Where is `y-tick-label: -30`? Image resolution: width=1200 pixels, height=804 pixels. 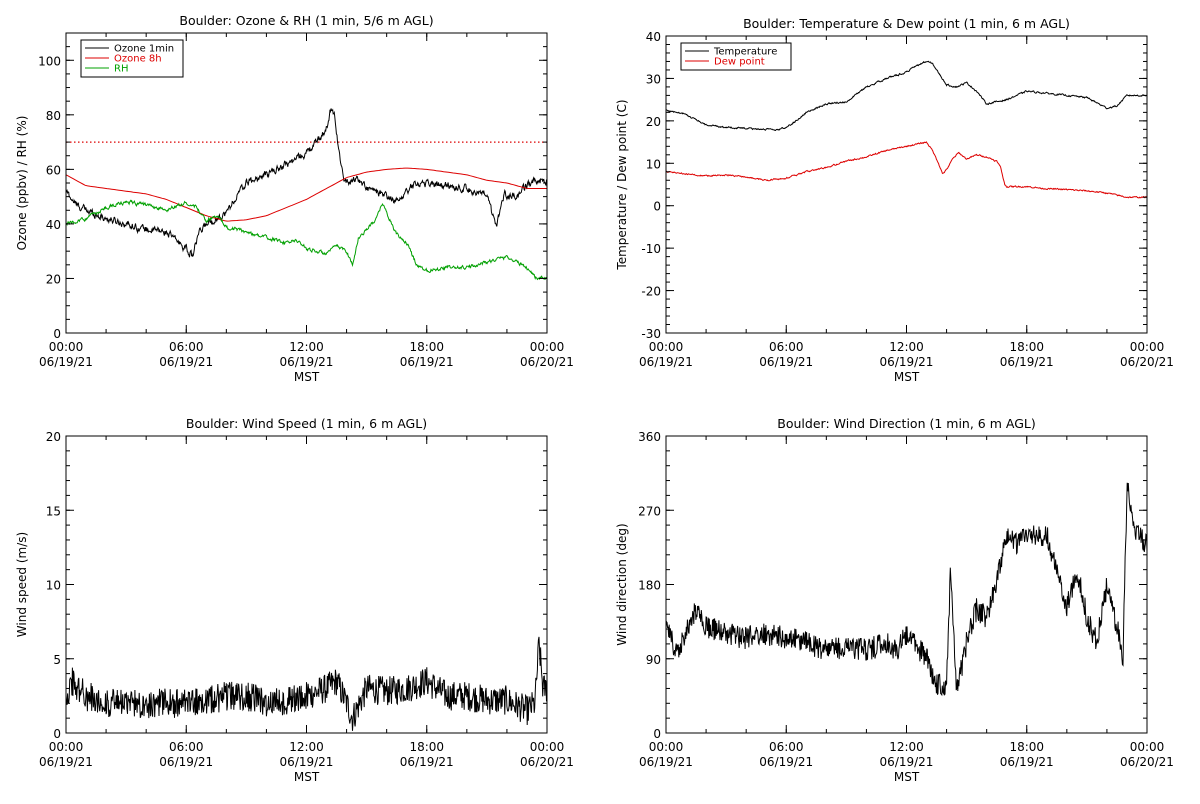
y-tick-label: -30 is located at coordinates (651, 334).